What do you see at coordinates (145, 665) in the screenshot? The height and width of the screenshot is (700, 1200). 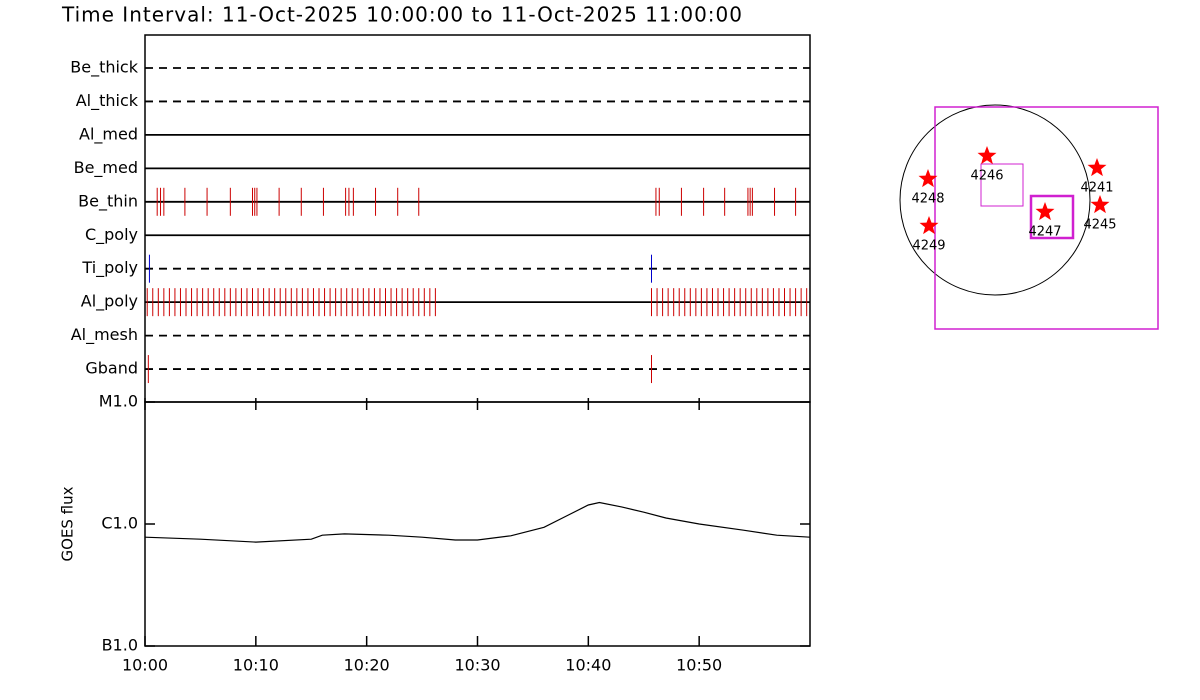 I see `x-tick-label: 10:00` at bounding box center [145, 665].